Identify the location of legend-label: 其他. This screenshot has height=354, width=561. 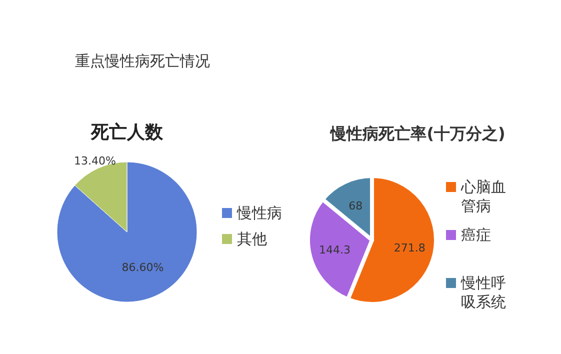
(252, 239).